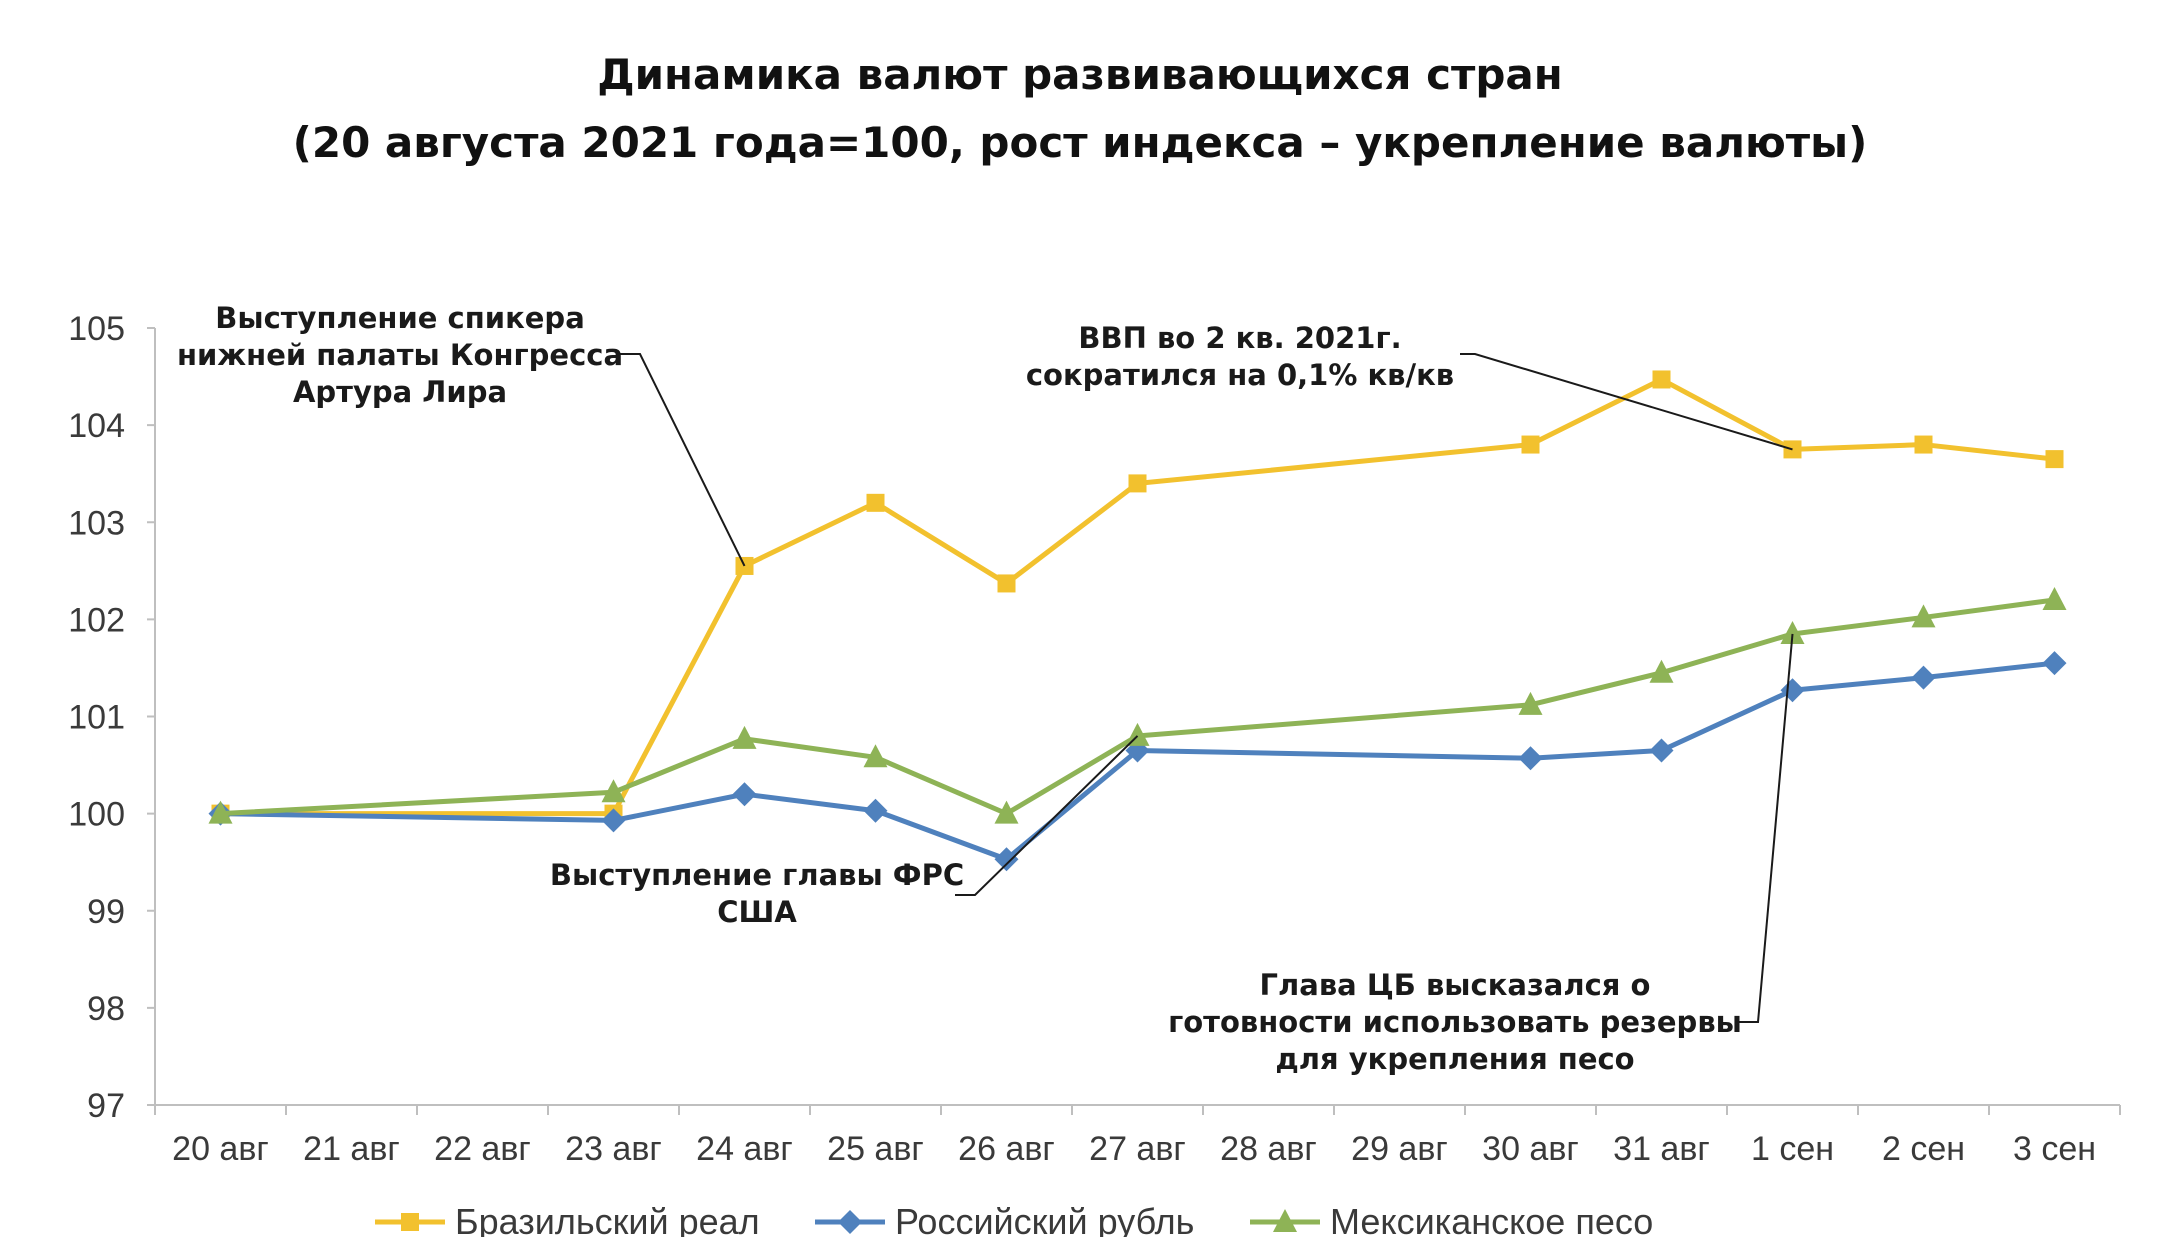 The image size is (2160, 1237). What do you see at coordinates (757, 875) in the screenshot?
I see `annotation-text: Выступление главы ФРС` at bounding box center [757, 875].